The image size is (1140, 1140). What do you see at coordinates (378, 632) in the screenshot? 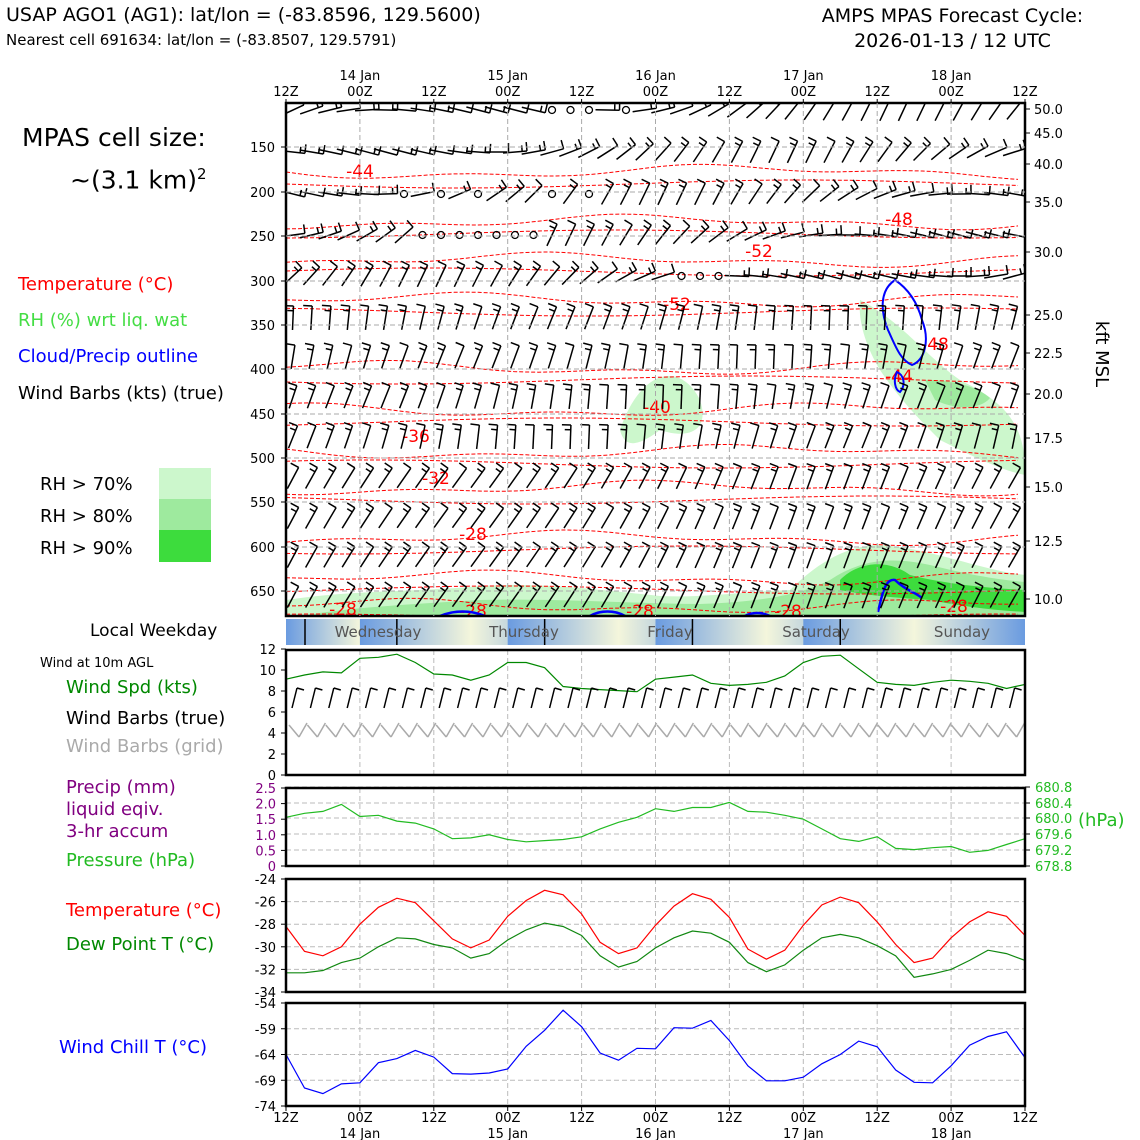
I see `weekday-name: Wednesday` at bounding box center [378, 632].